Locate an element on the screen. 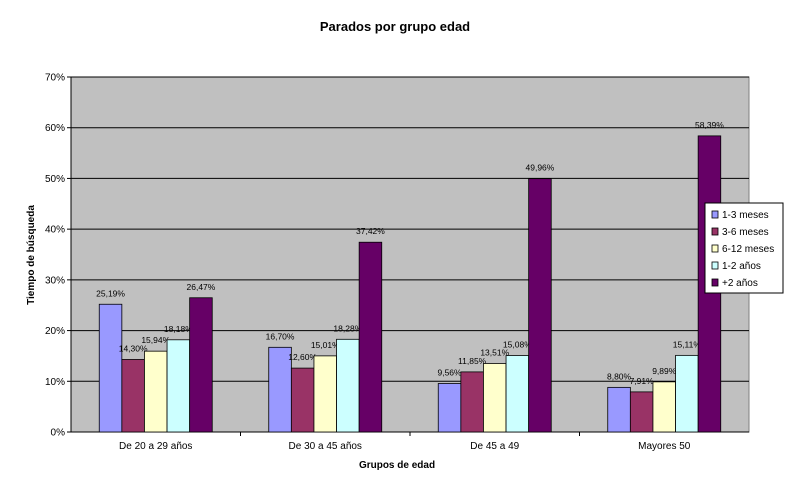 The width and height of the screenshot is (800, 491). legend-label: 1-2 años is located at coordinates (741, 266).